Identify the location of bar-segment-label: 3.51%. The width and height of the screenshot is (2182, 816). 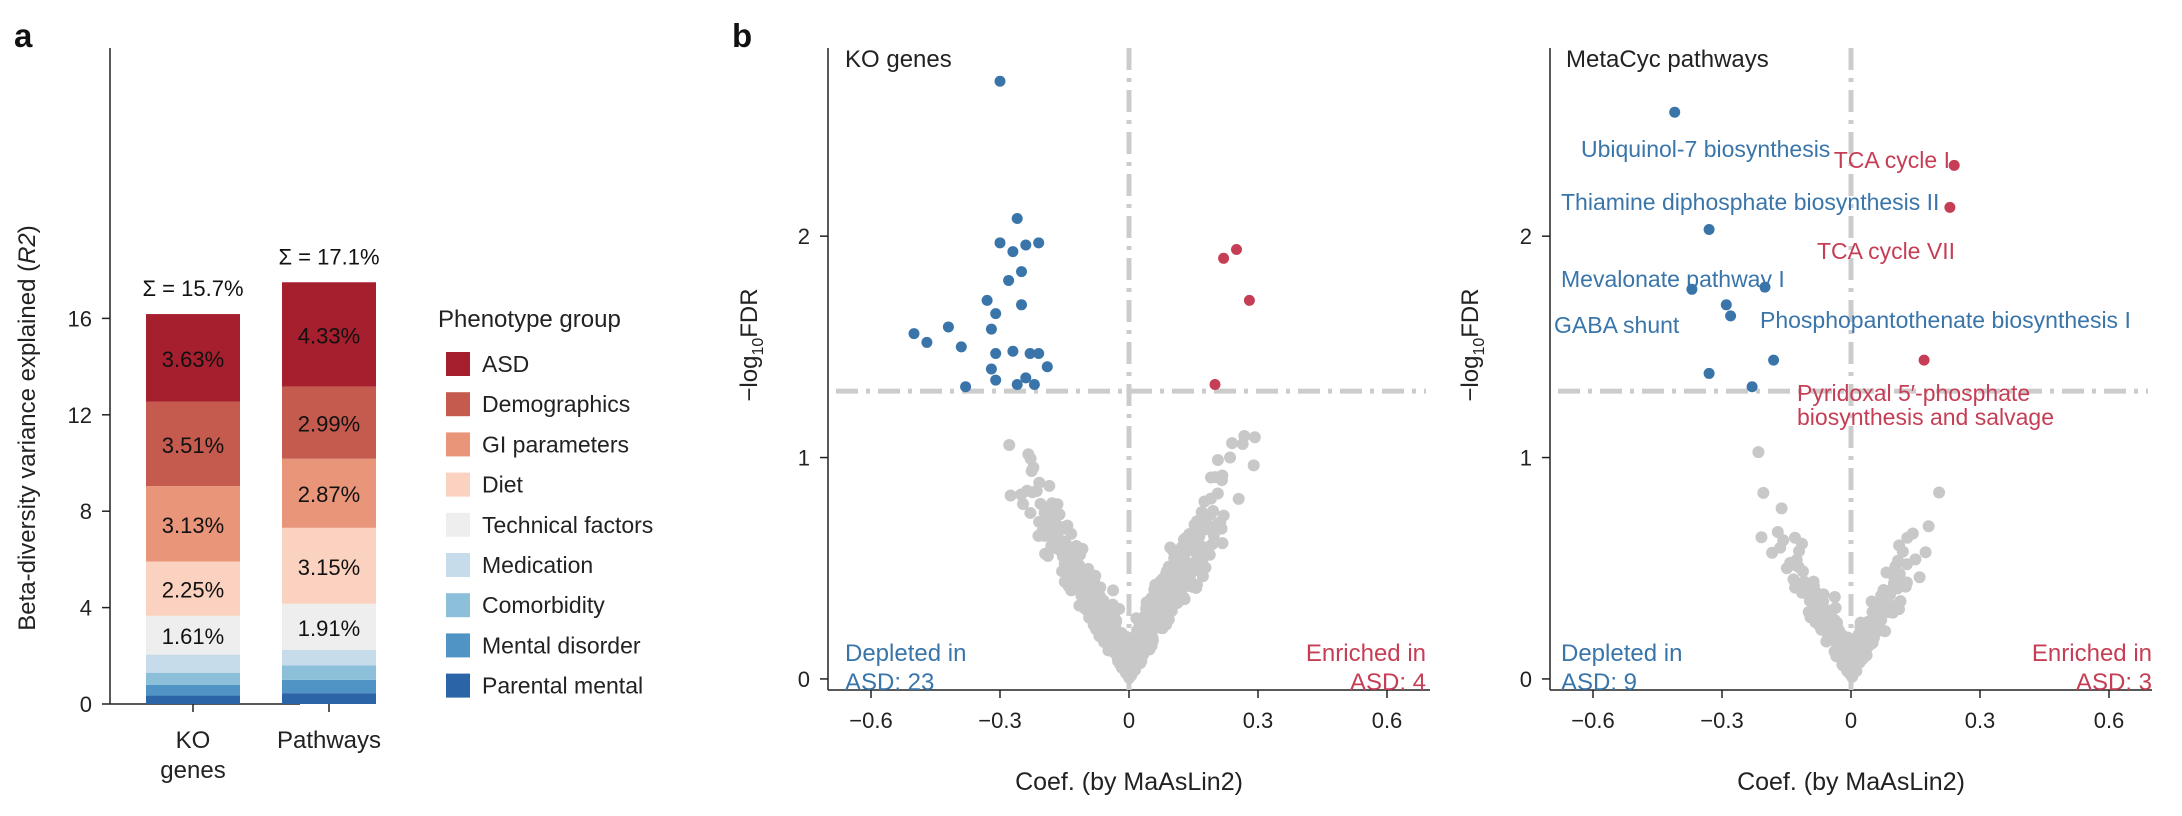
(193, 445).